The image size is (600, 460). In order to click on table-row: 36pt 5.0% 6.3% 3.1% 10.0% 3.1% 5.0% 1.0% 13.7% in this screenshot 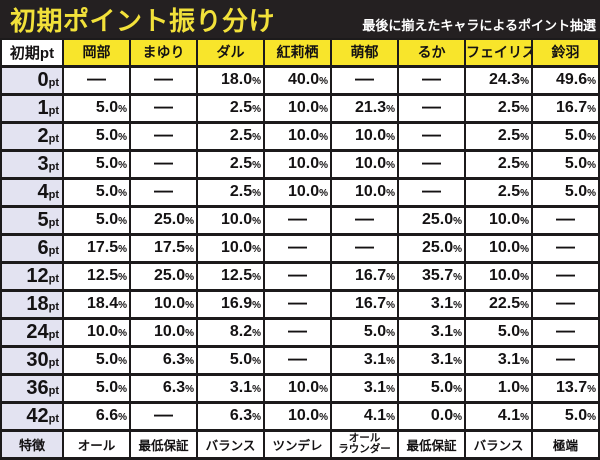, I will do `click(300, 388)`.